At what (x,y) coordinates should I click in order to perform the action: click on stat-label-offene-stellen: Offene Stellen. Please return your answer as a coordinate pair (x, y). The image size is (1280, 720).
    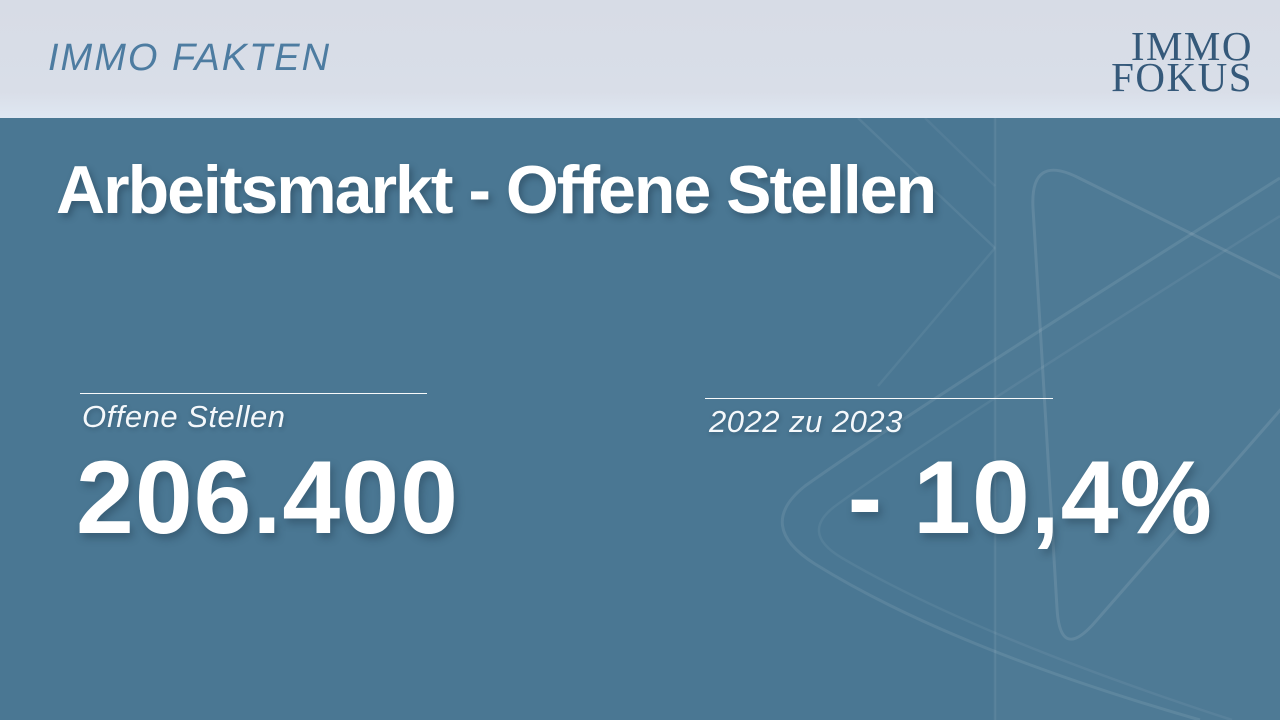
    Looking at the image, I should click on (184, 416).